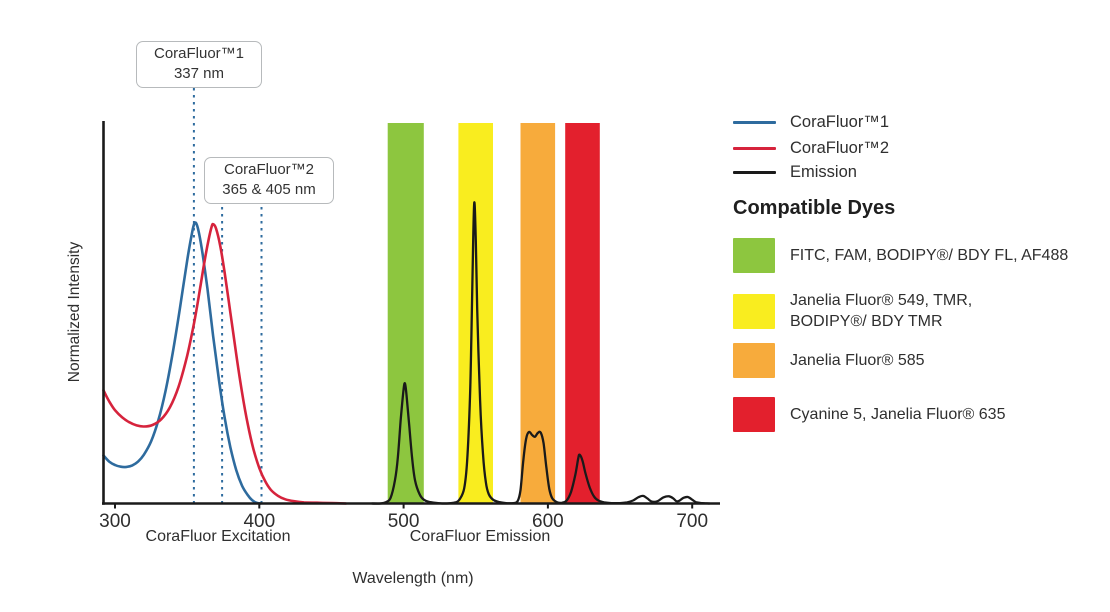  I want to click on dye-row-red: Cyanine 5, Janelia Fluor® 635, so click(869, 414).